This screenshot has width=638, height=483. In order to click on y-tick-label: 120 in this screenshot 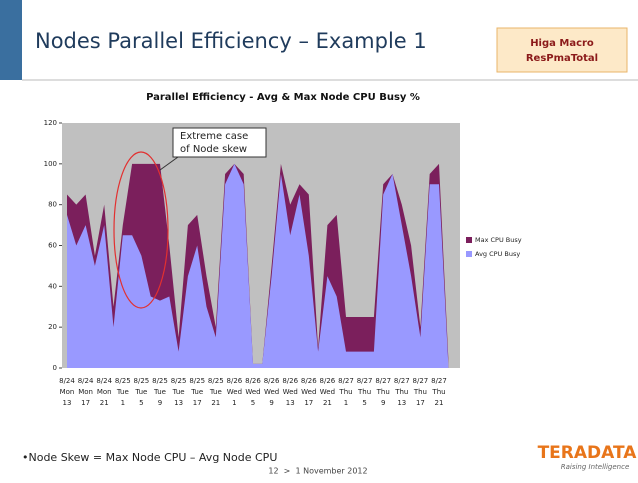, I will do `click(50, 123)`.